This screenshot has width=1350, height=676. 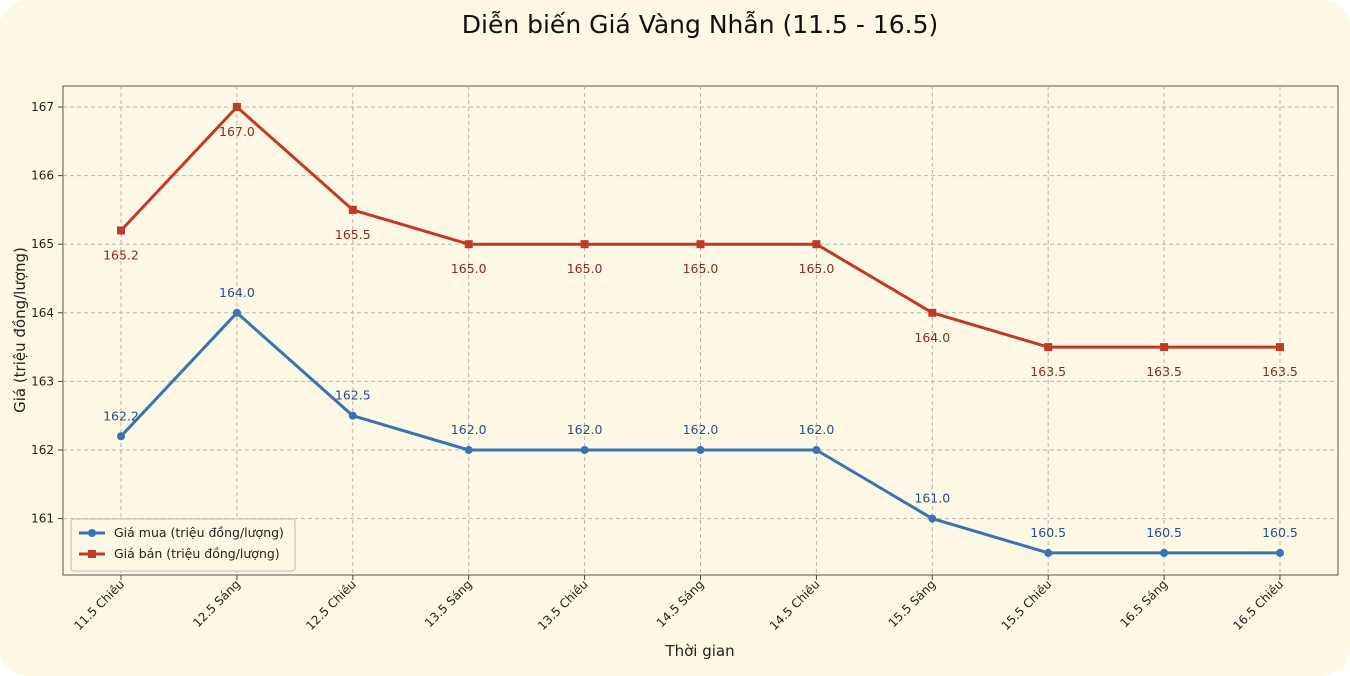 I want to click on x-tick-label: 15.5 Sáng, so click(x=912, y=603).